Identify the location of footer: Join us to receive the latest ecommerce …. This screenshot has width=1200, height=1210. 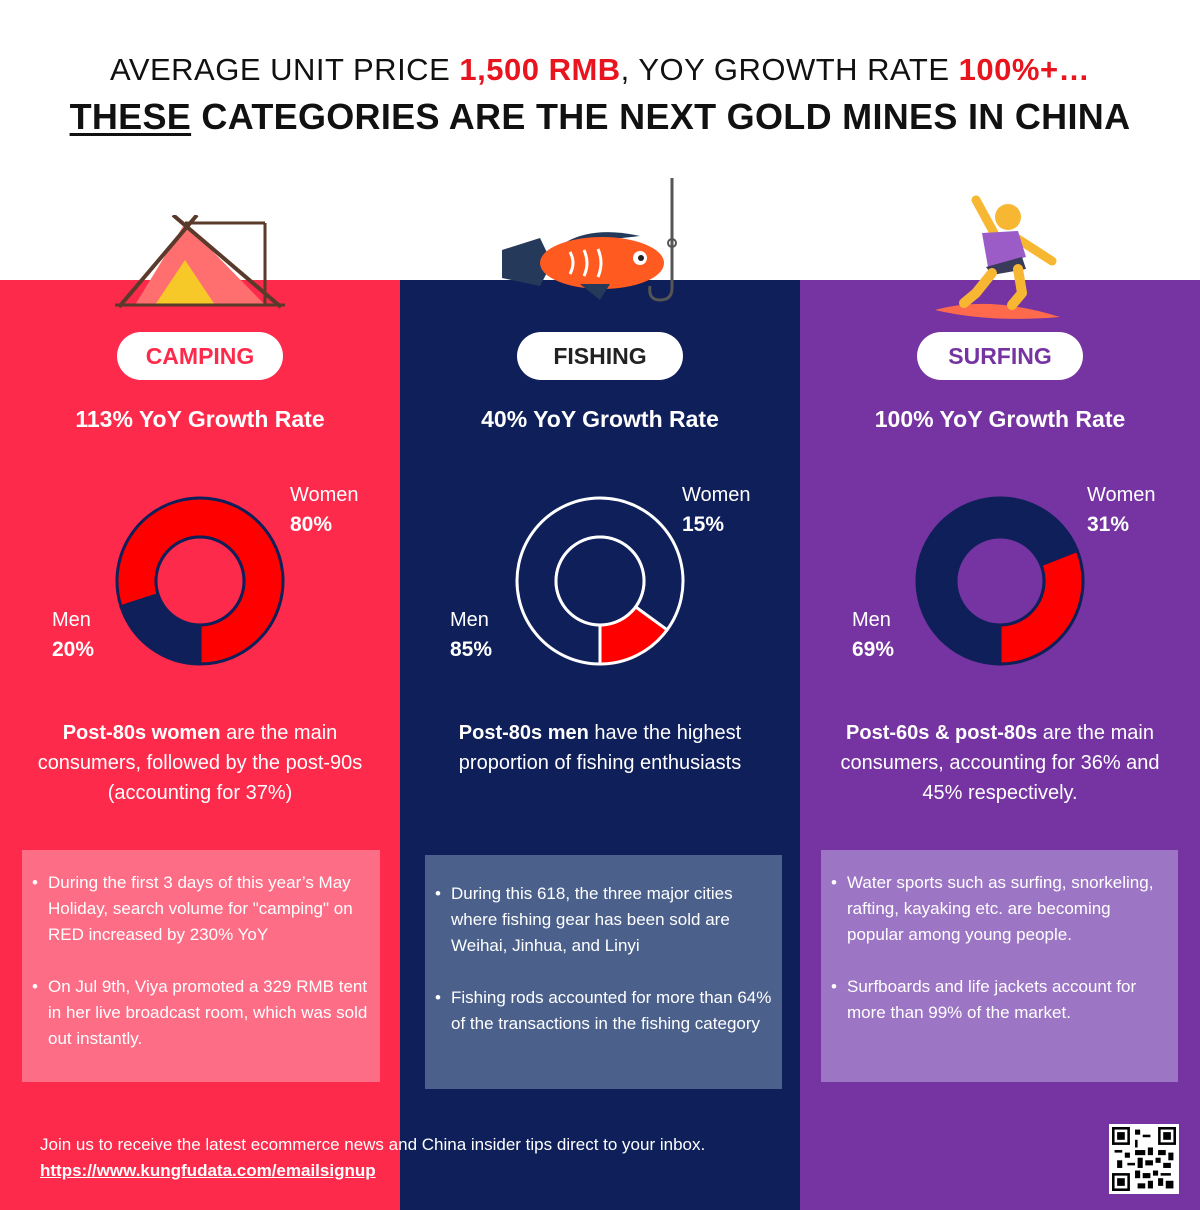
(372, 1158).